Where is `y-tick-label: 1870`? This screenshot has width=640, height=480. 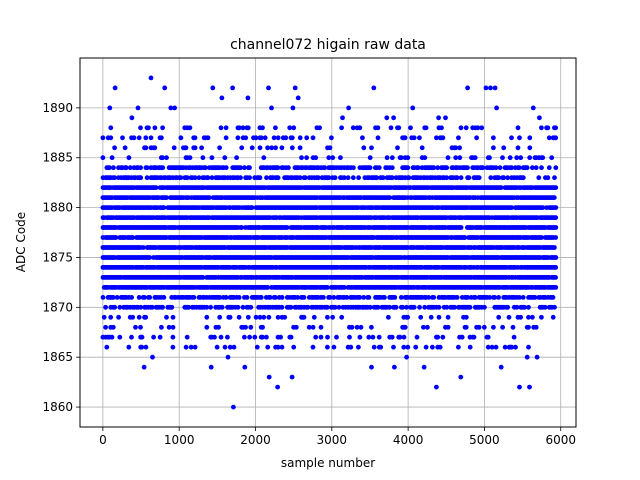
y-tick-label: 1870 is located at coordinates (57, 307).